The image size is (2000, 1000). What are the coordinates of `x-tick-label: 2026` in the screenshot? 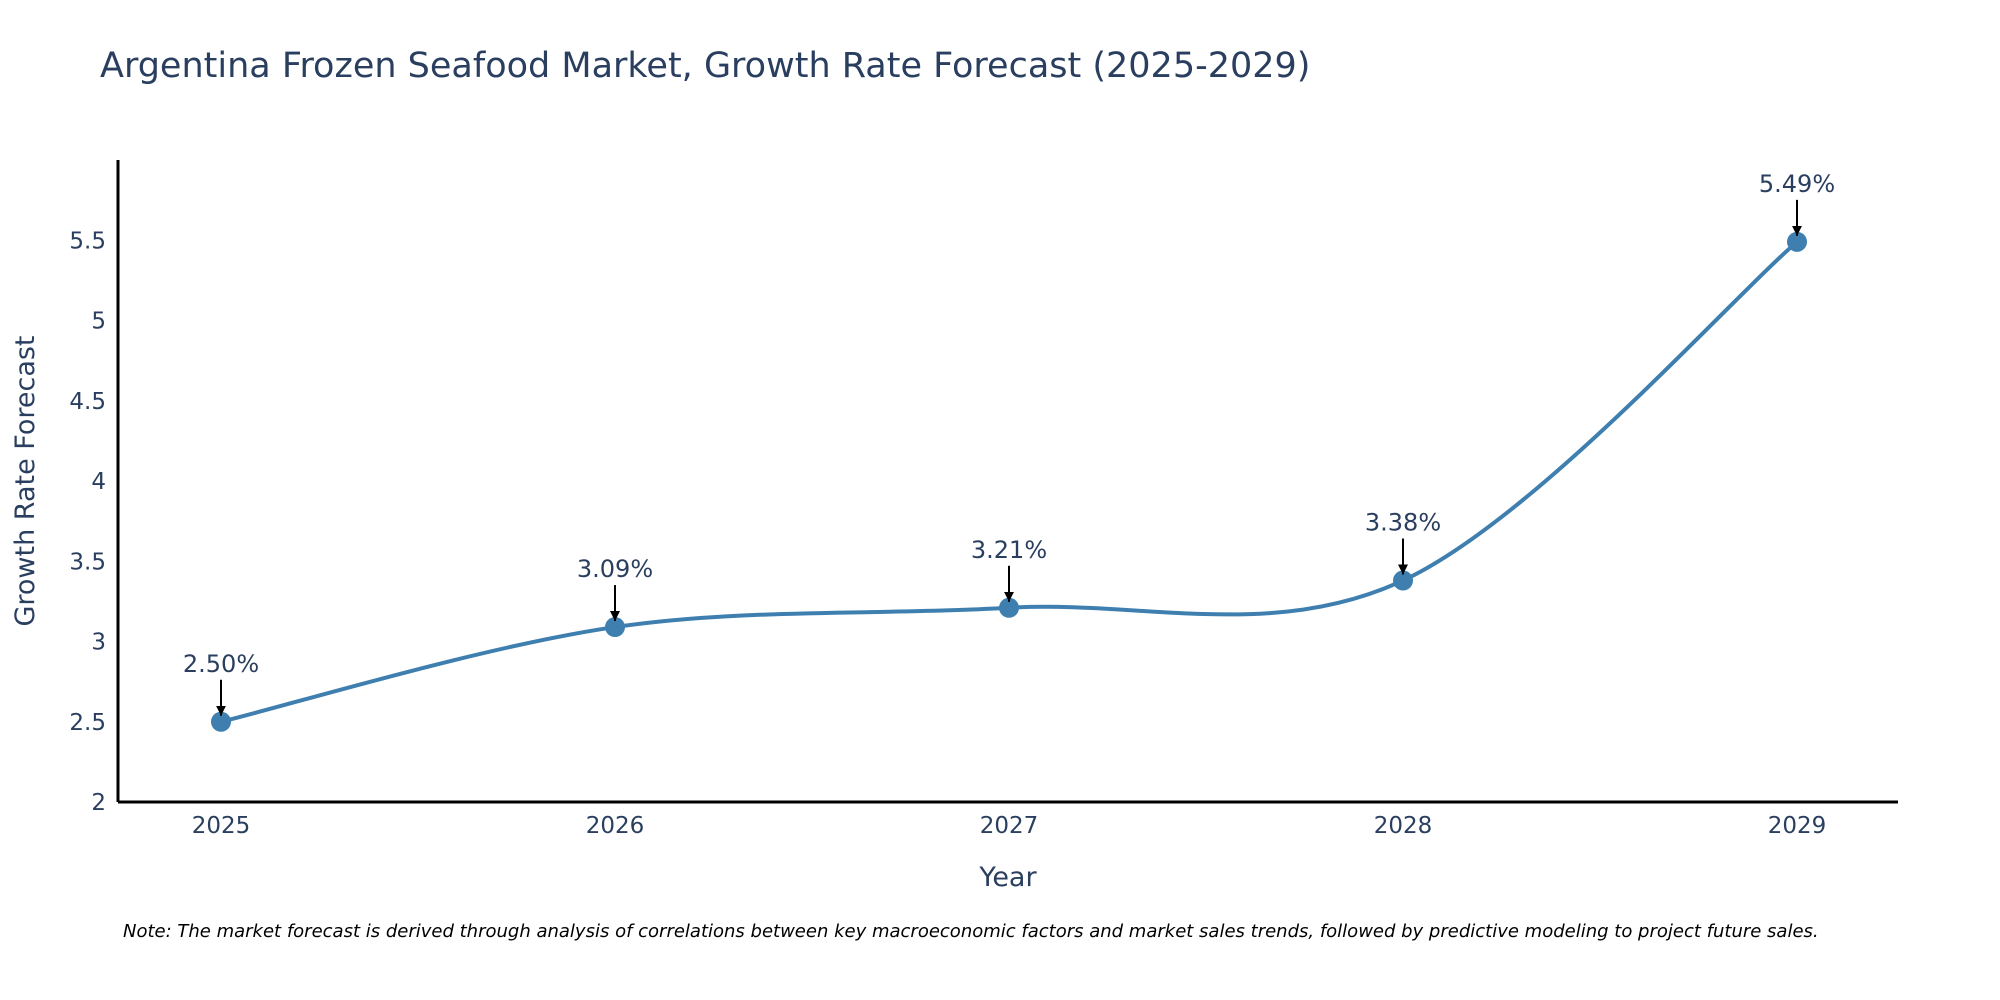 It's located at (615, 826).